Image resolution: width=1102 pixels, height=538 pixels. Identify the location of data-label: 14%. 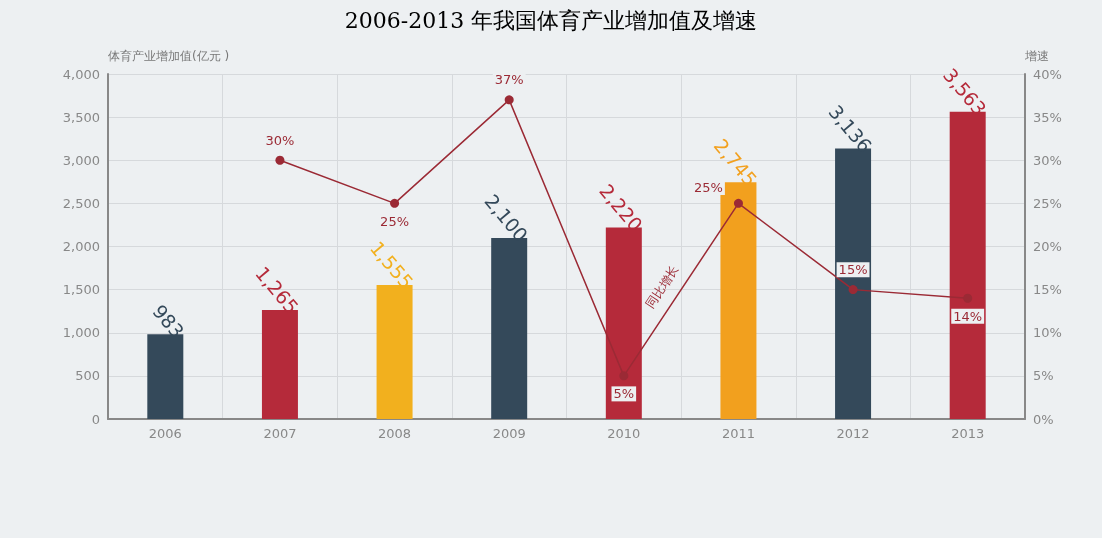
(968, 316).